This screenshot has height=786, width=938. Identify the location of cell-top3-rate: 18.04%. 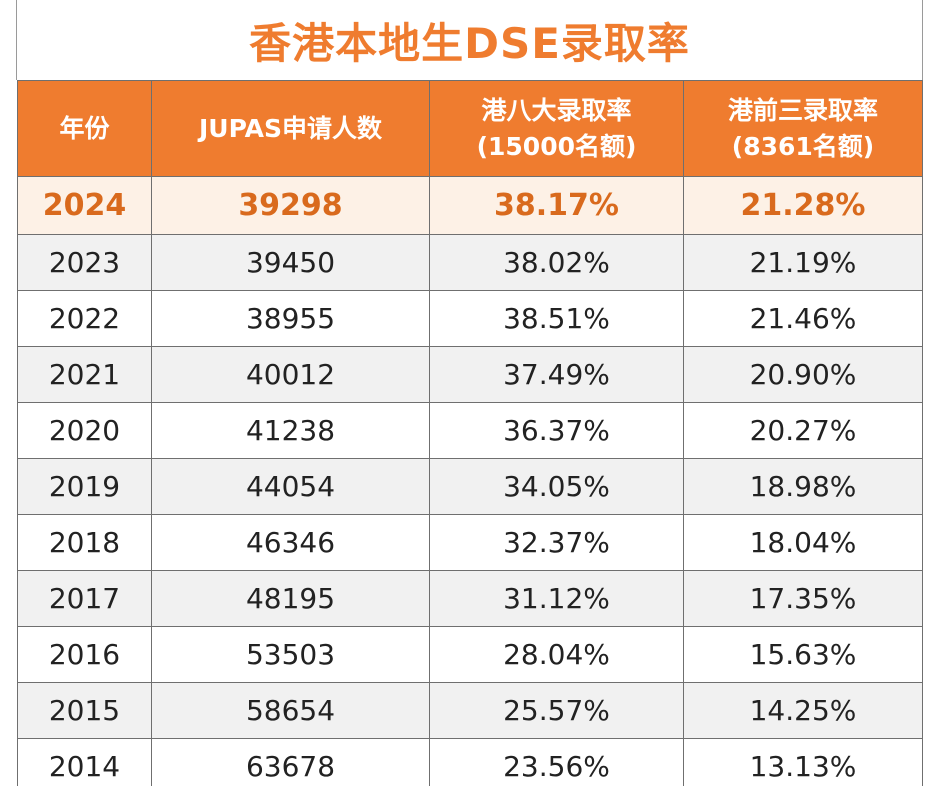
(803, 542).